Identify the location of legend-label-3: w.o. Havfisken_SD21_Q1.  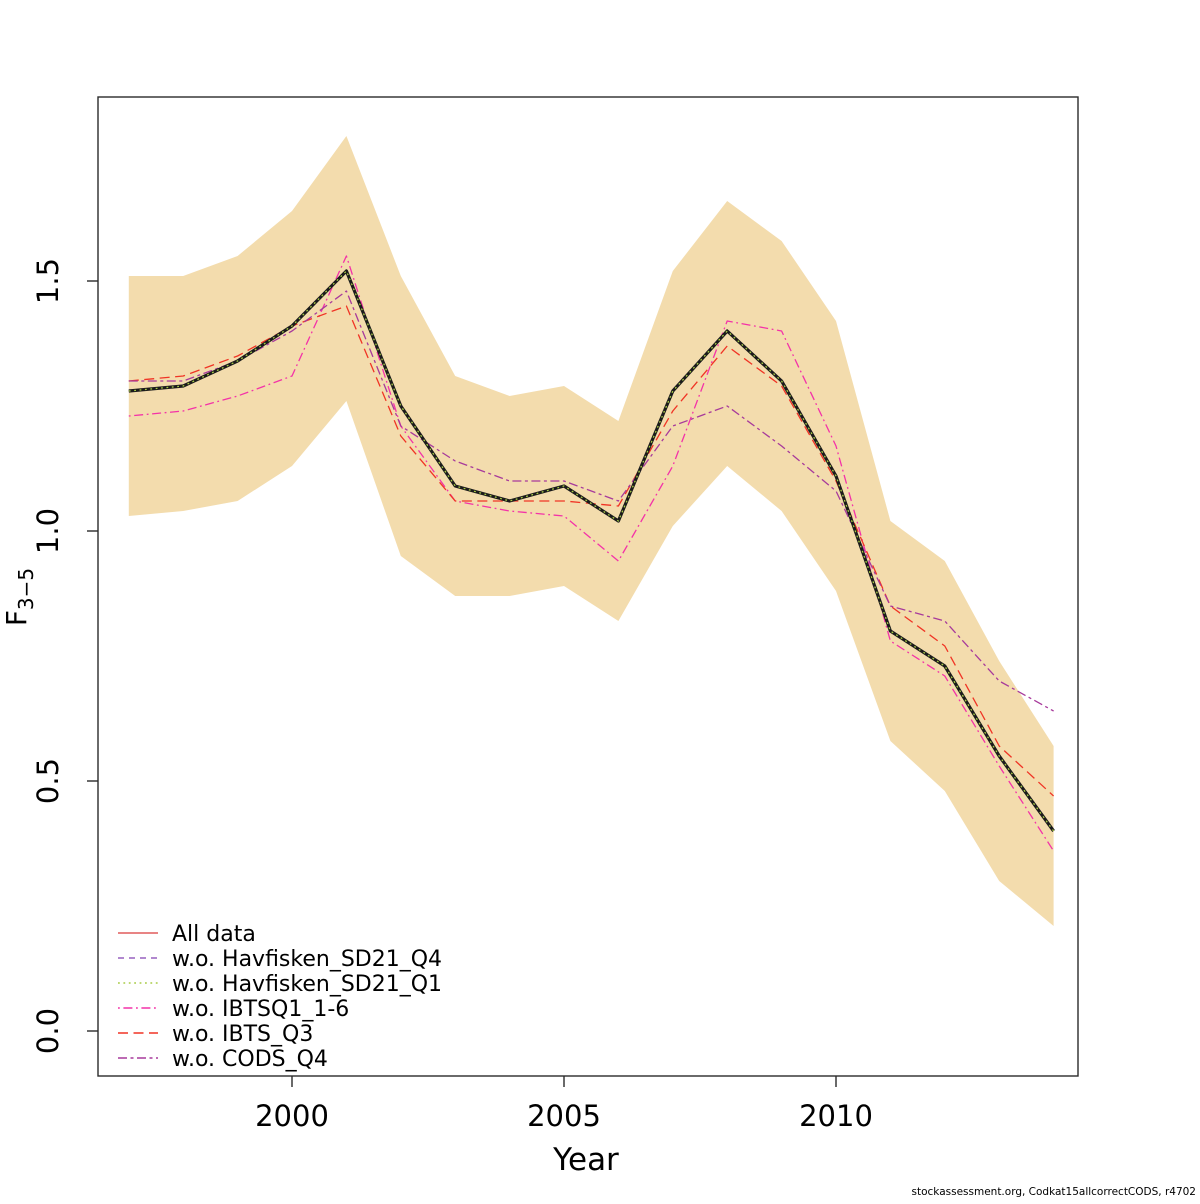
(307, 984).